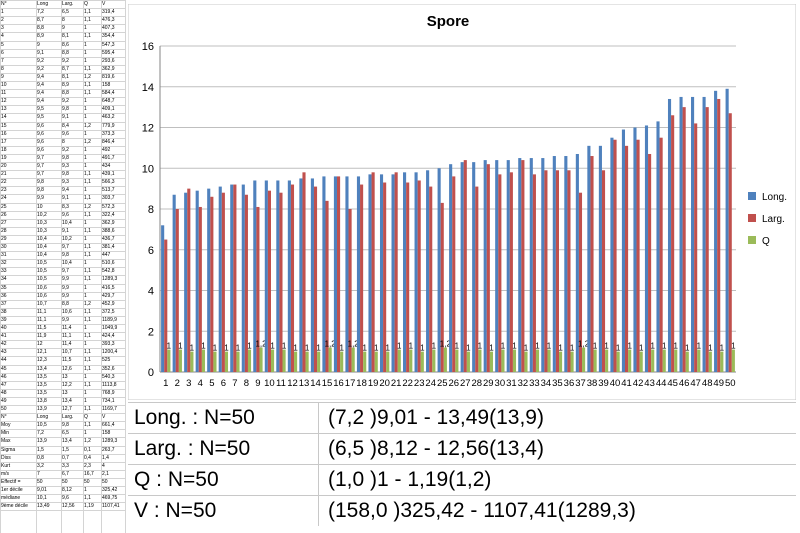 Image resolution: width=800 pixels, height=533 pixels. What do you see at coordinates (106, 166) in the screenshot?
I see `sheet-cell: 434` at bounding box center [106, 166].